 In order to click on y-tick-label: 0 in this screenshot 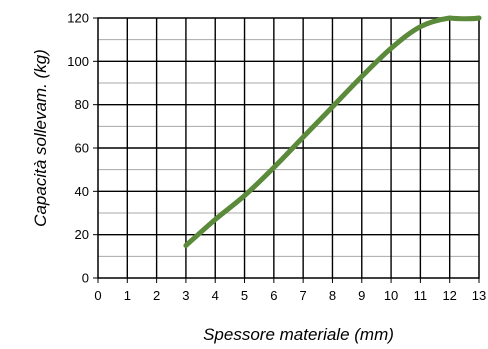, I will do `click(85, 278)`.